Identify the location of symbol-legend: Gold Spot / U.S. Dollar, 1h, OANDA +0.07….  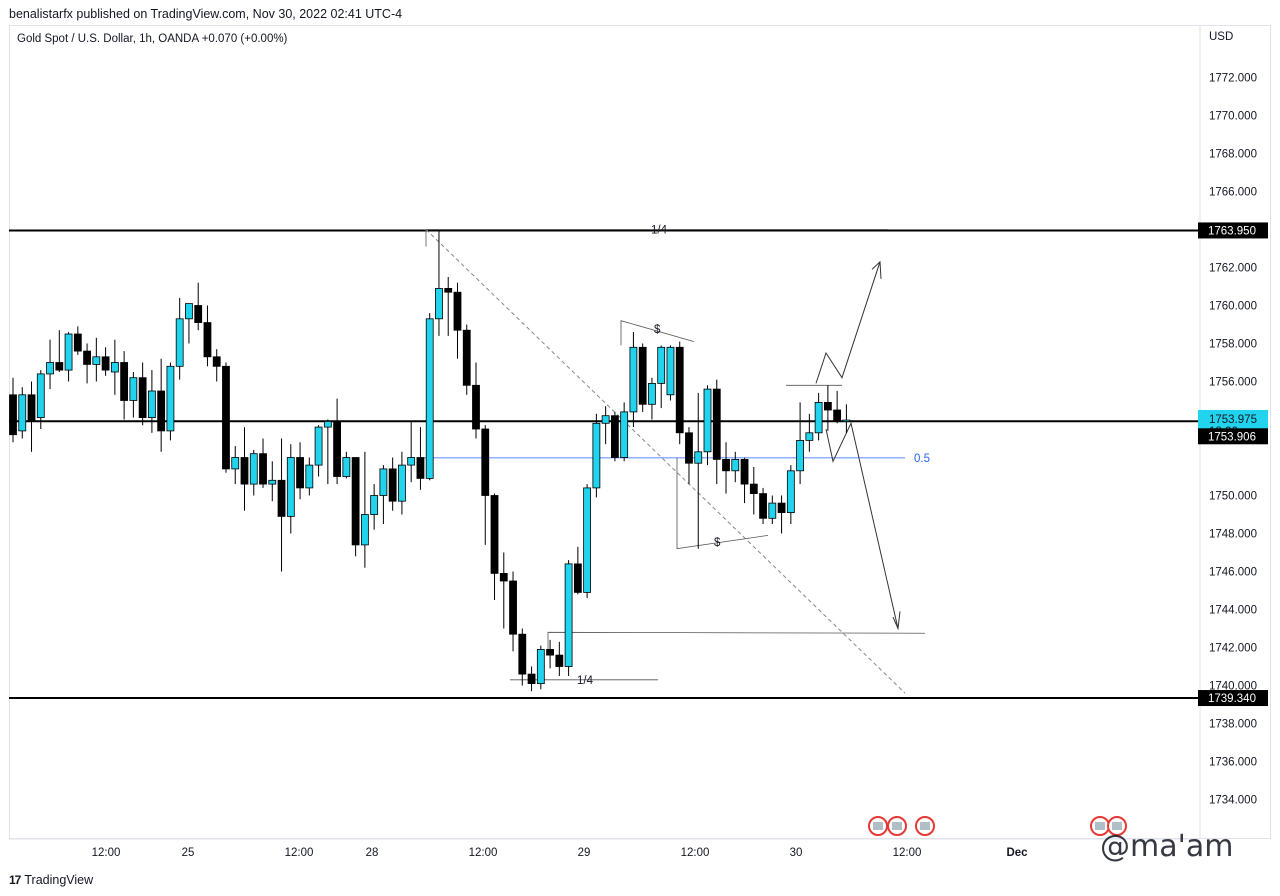
(152, 39).